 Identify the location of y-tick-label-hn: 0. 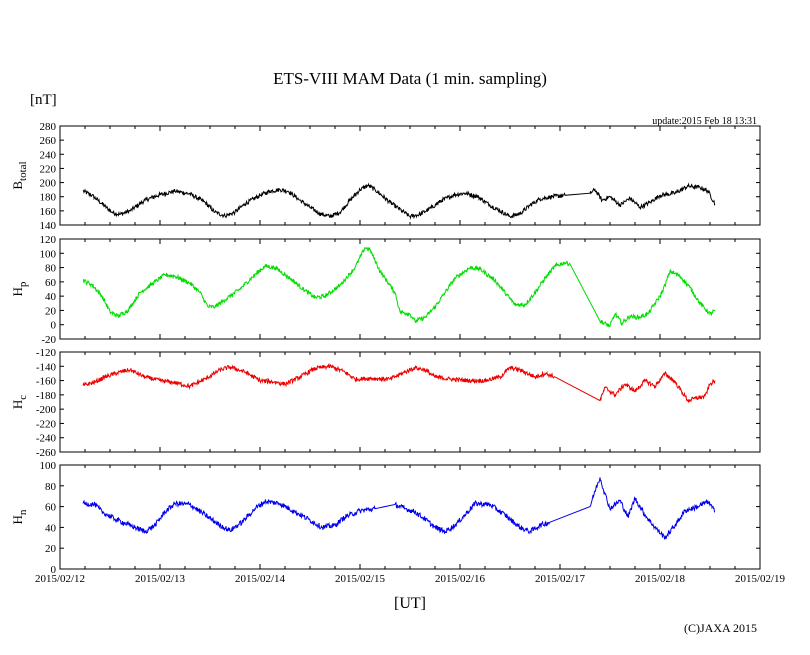
(54, 570).